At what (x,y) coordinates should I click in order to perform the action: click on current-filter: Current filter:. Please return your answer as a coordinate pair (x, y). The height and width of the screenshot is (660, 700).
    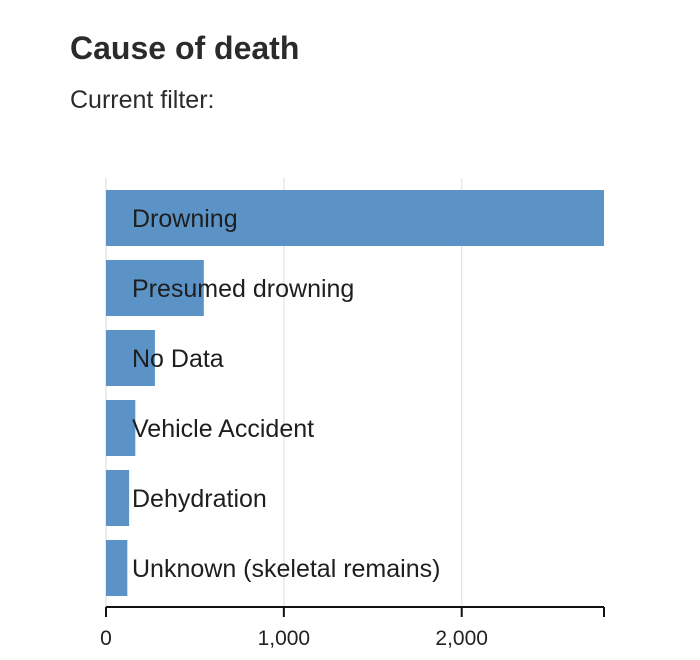
    Looking at the image, I should click on (145, 100).